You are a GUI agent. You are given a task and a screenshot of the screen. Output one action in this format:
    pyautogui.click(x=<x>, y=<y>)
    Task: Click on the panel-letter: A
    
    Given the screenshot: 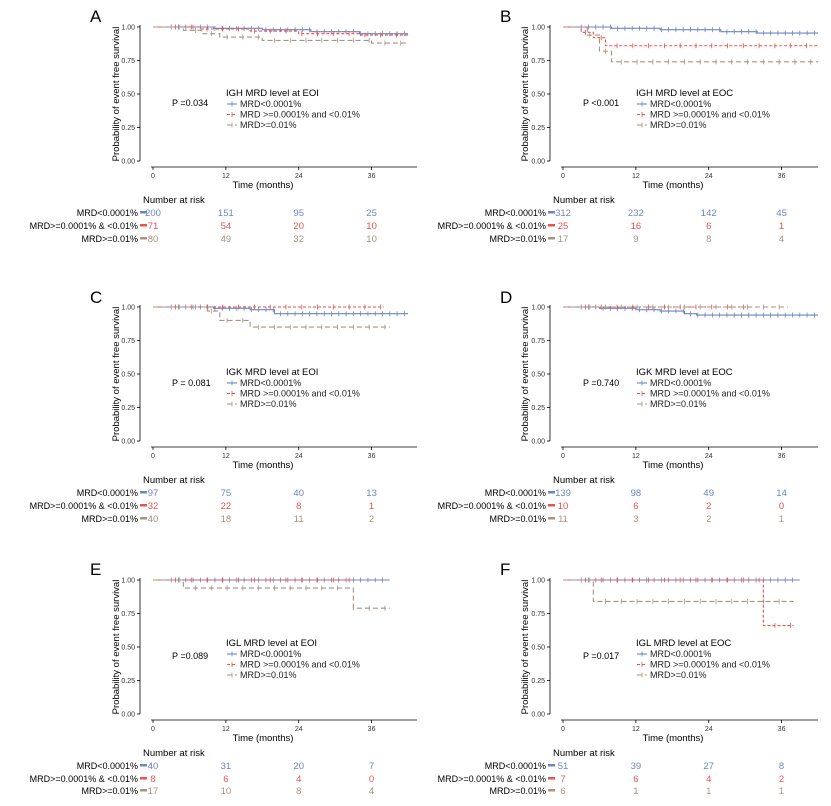 What is the action you would take?
    pyautogui.click(x=96, y=16)
    